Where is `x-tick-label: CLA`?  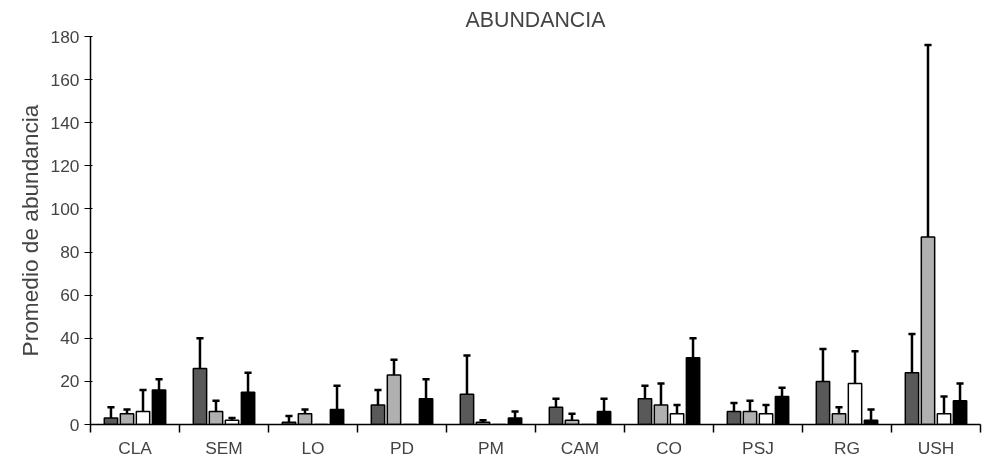 x-tick-label: CLA is located at coordinates (135, 447).